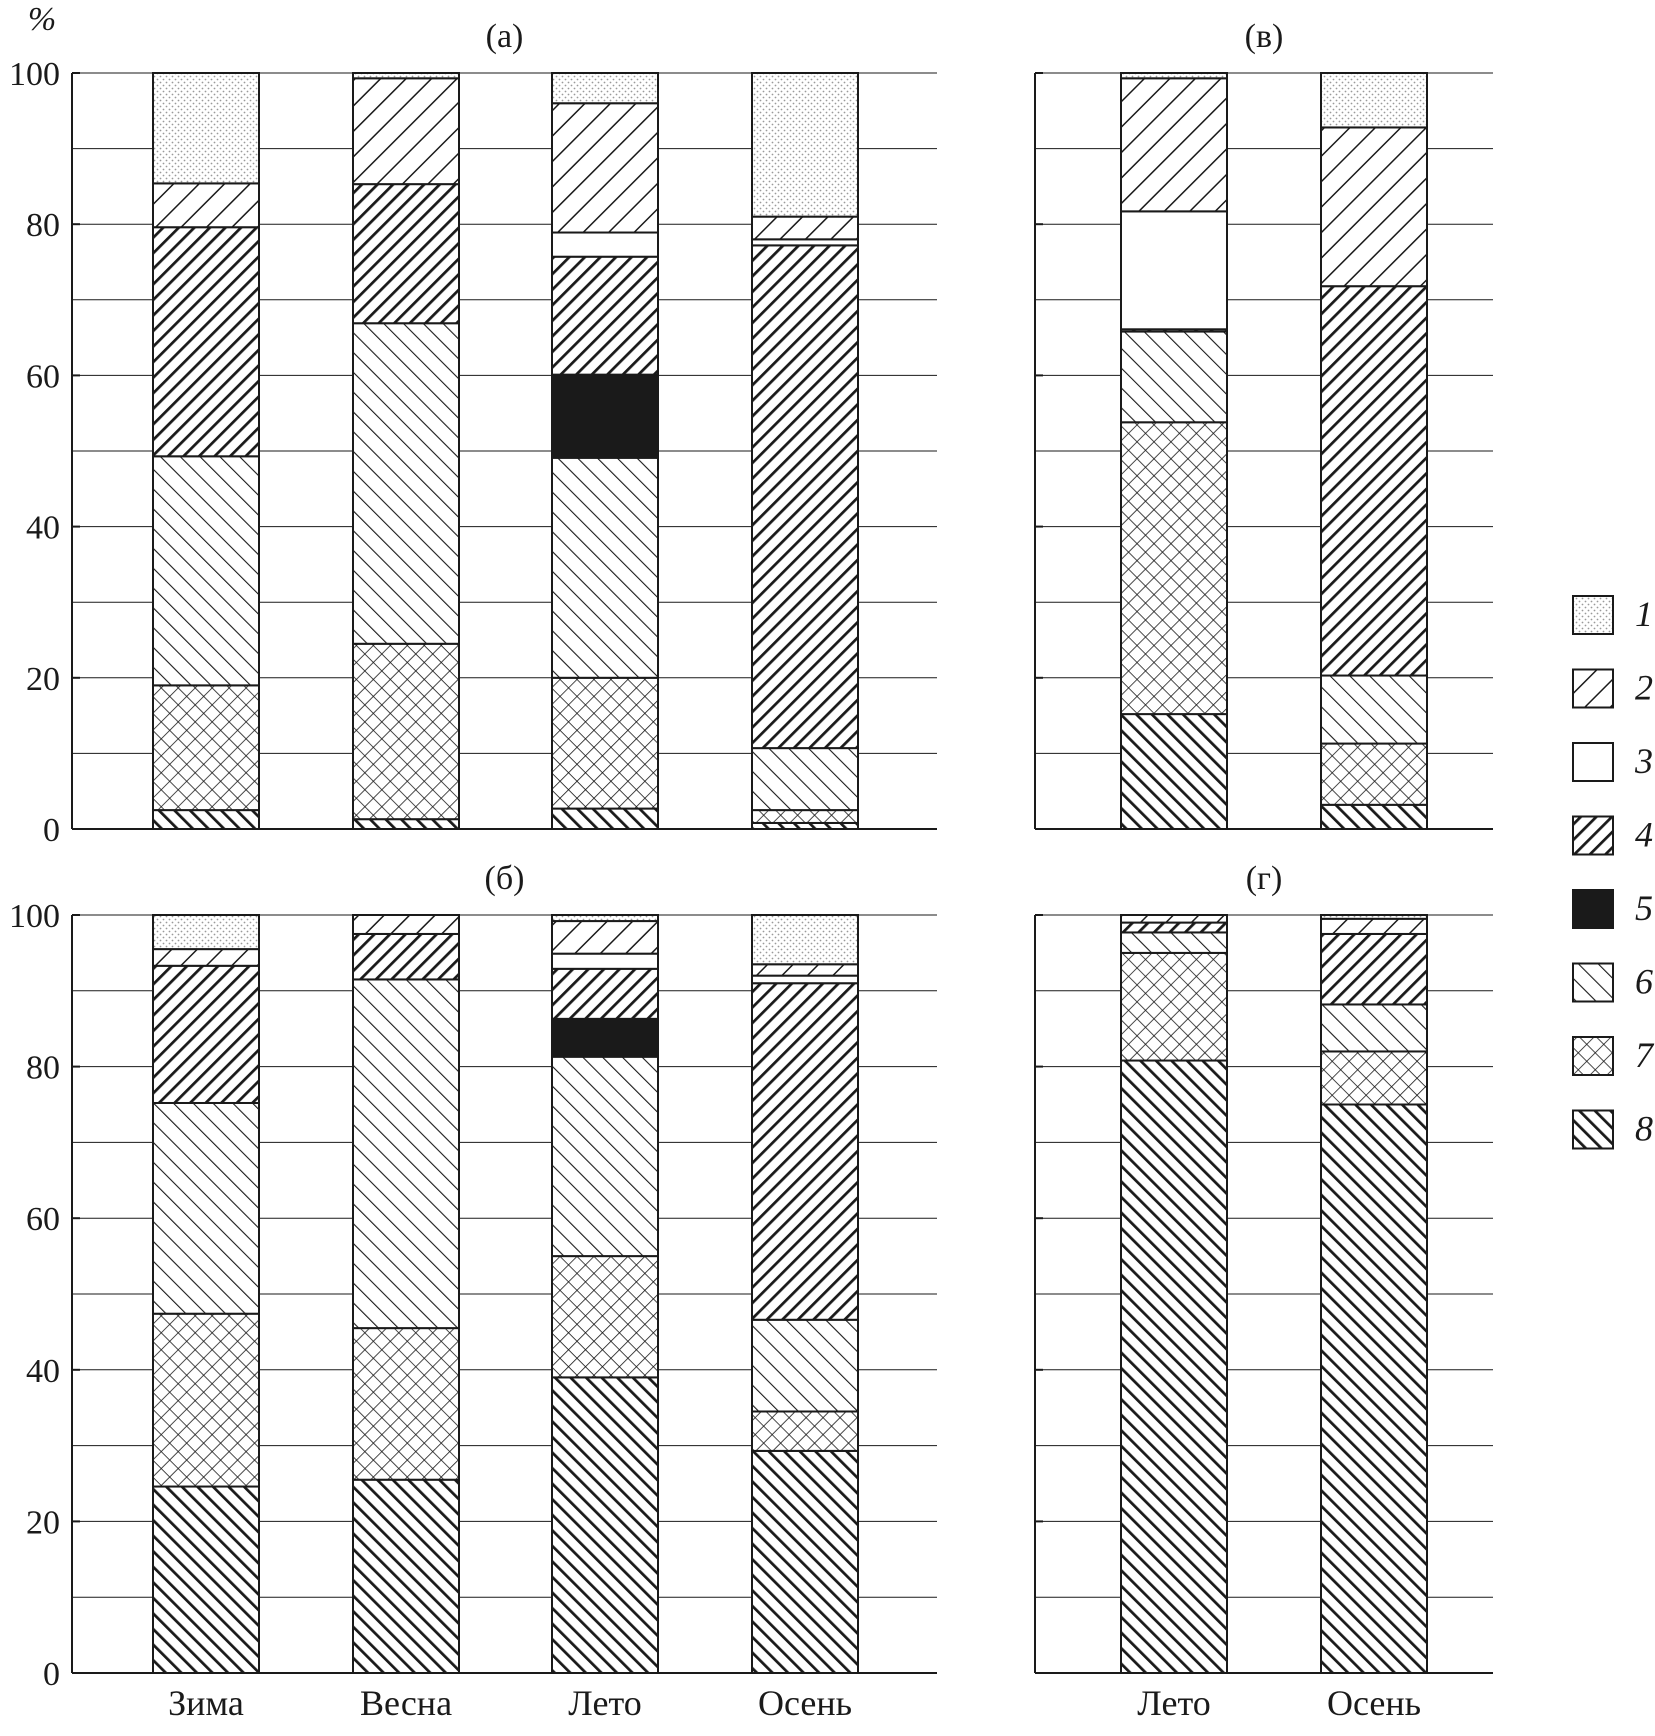 The width and height of the screenshot is (1655, 1736). What do you see at coordinates (1264, 36) in the screenshot?
I see `panel-title: (в)` at bounding box center [1264, 36].